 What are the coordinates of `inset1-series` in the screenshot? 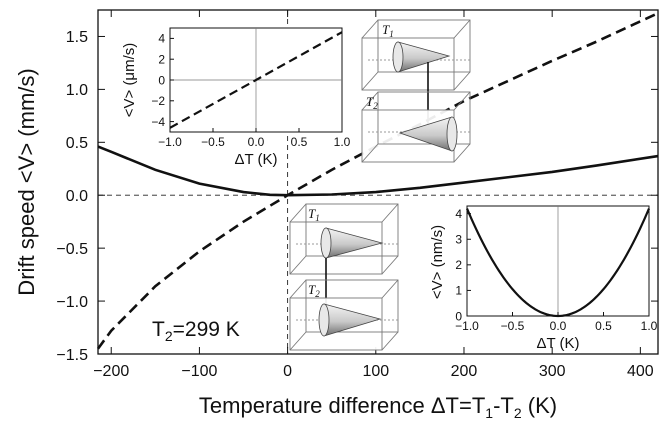 It's located at (256, 80).